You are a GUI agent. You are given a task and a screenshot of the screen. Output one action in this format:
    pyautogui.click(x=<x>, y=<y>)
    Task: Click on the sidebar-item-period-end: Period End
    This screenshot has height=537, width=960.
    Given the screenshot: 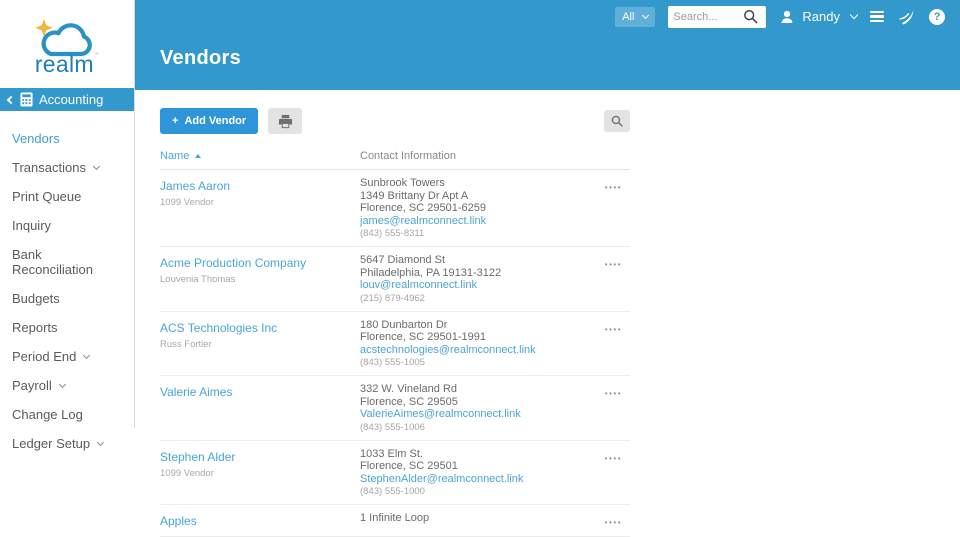 What is the action you would take?
    pyautogui.click(x=67, y=356)
    